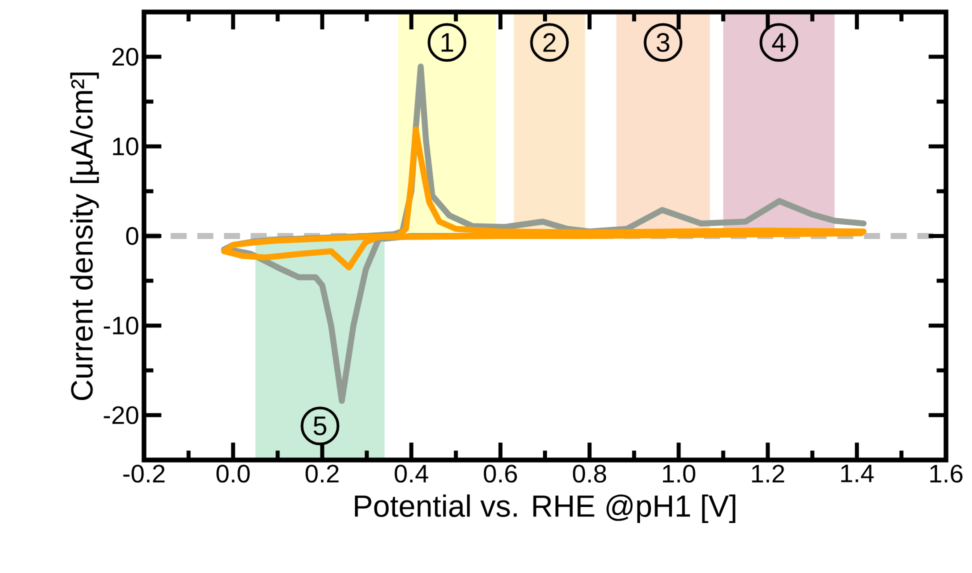  What do you see at coordinates (144, 473) in the screenshot?
I see `x-tick-label: -0.2` at bounding box center [144, 473].